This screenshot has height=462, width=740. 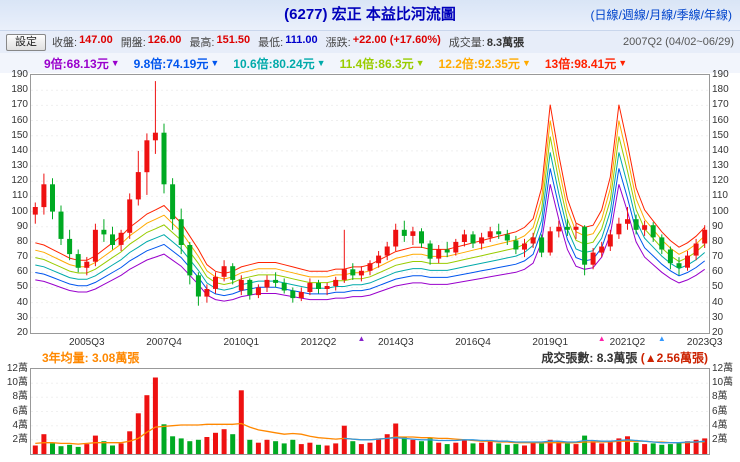 I want to click on volume-count-label: 成交張數: 8.3萬張 (▲2.56萬張), so click(x=624, y=357).